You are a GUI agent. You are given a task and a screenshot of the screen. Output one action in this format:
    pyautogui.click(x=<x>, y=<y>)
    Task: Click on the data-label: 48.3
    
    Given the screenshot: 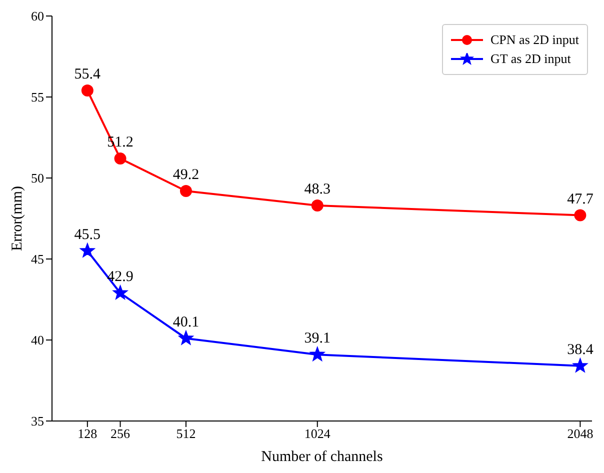 What is the action you would take?
    pyautogui.click(x=317, y=190)
    